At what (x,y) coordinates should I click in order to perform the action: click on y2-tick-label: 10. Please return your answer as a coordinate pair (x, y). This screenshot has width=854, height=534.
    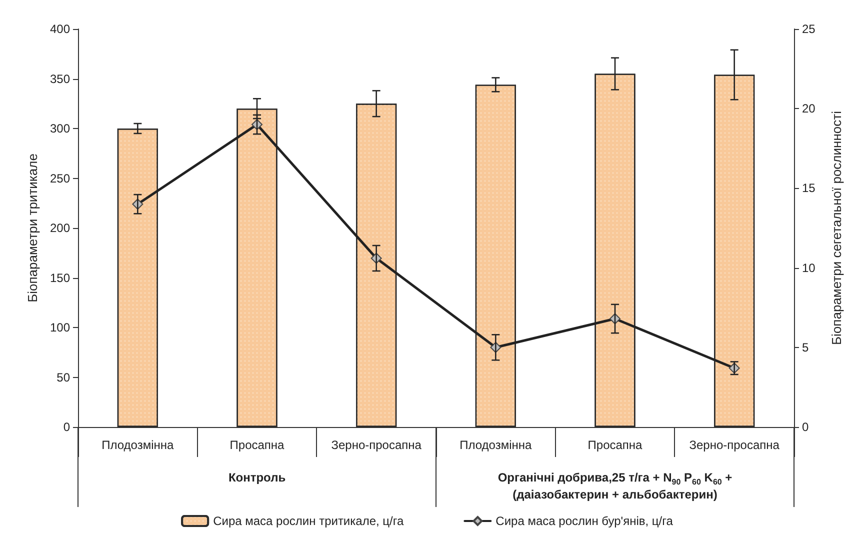
    Looking at the image, I should click on (809, 267).